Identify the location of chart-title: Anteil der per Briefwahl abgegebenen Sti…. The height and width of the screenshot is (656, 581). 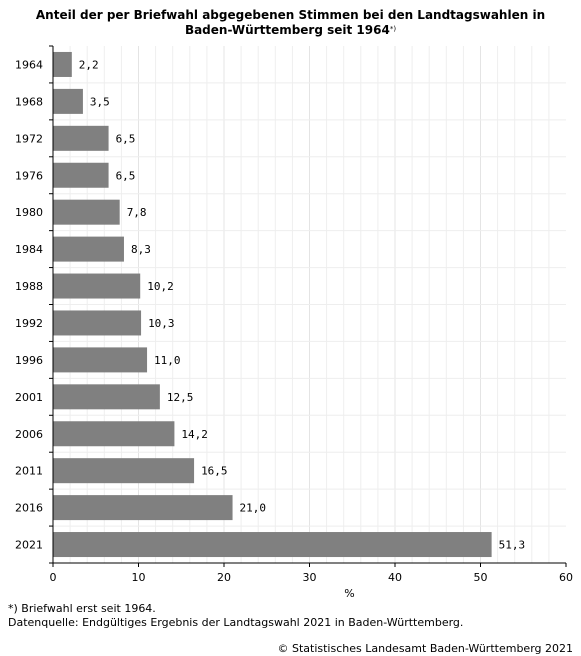
(290, 23).